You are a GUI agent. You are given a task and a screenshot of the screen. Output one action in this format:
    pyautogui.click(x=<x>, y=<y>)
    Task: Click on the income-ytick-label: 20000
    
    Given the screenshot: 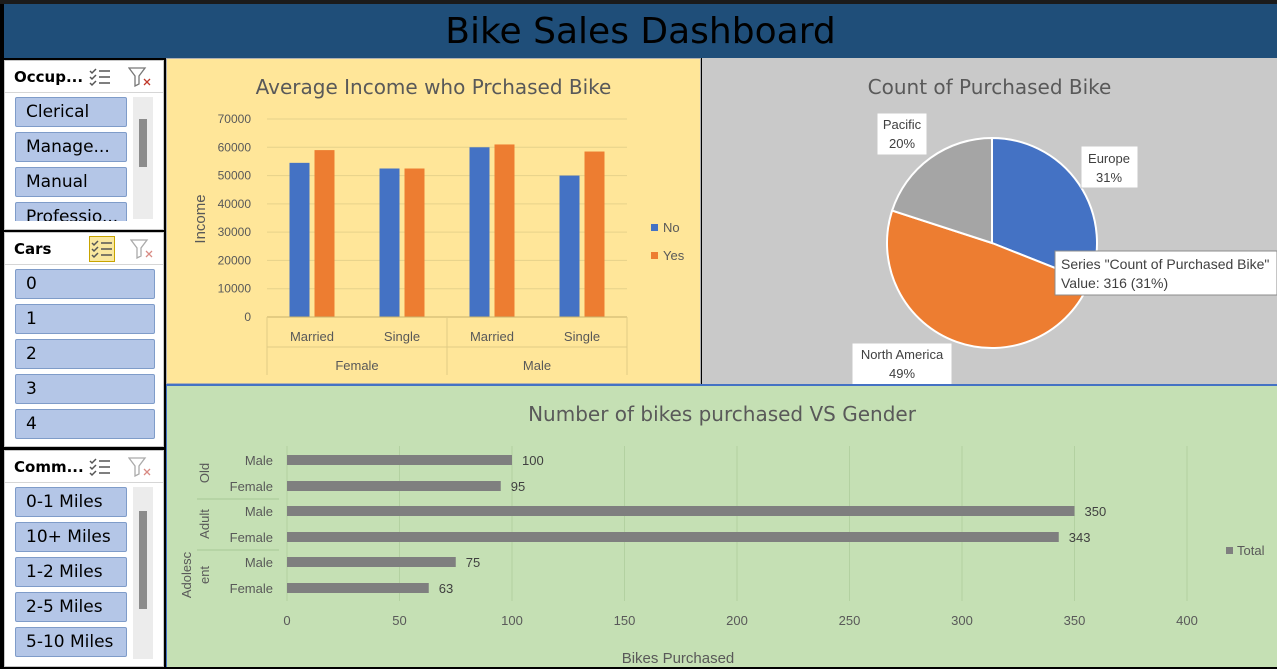 What is the action you would take?
    pyautogui.click(x=235, y=260)
    